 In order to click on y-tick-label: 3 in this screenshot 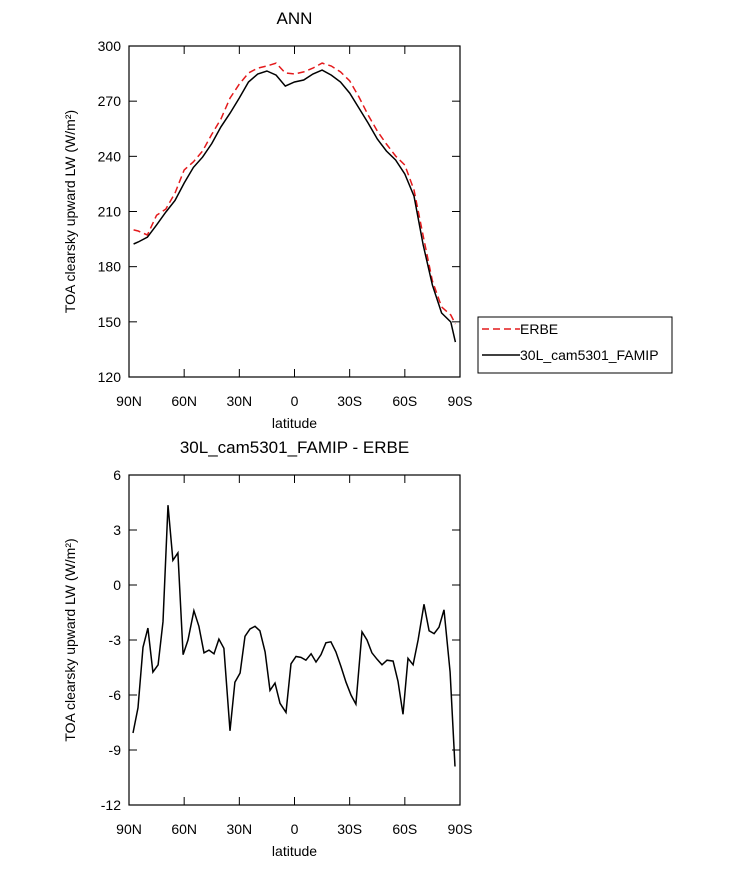, I will do `click(117, 530)`.